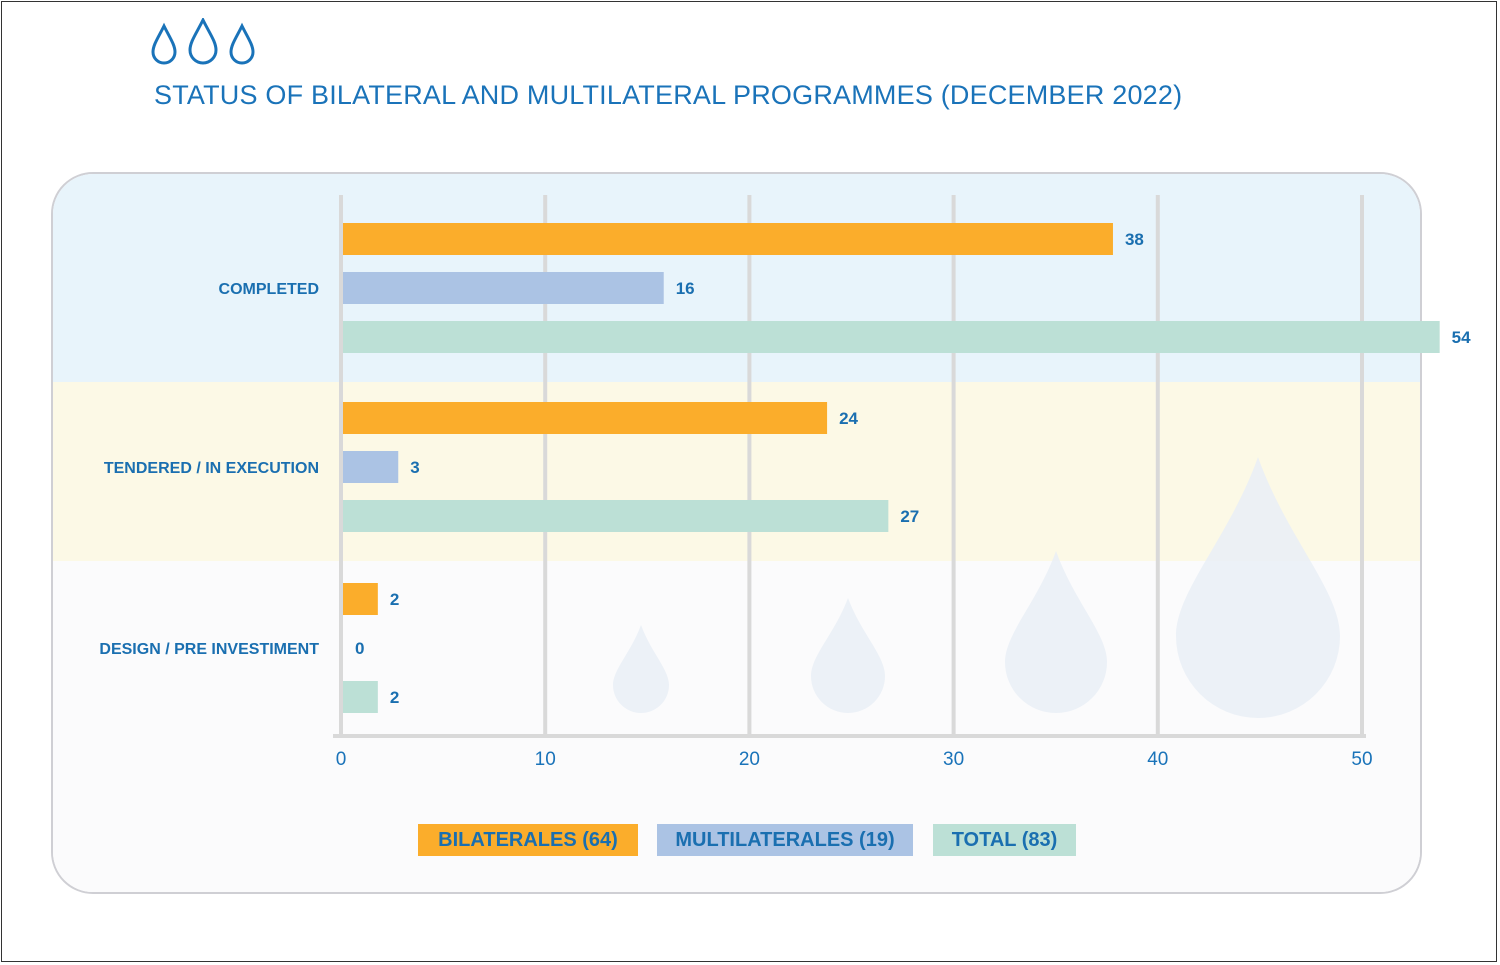  What do you see at coordinates (848, 418) in the screenshot?
I see `value-label-2-1: 24` at bounding box center [848, 418].